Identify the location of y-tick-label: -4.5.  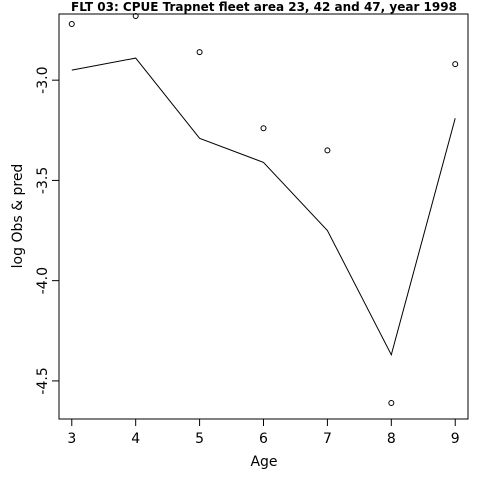
(43, 380).